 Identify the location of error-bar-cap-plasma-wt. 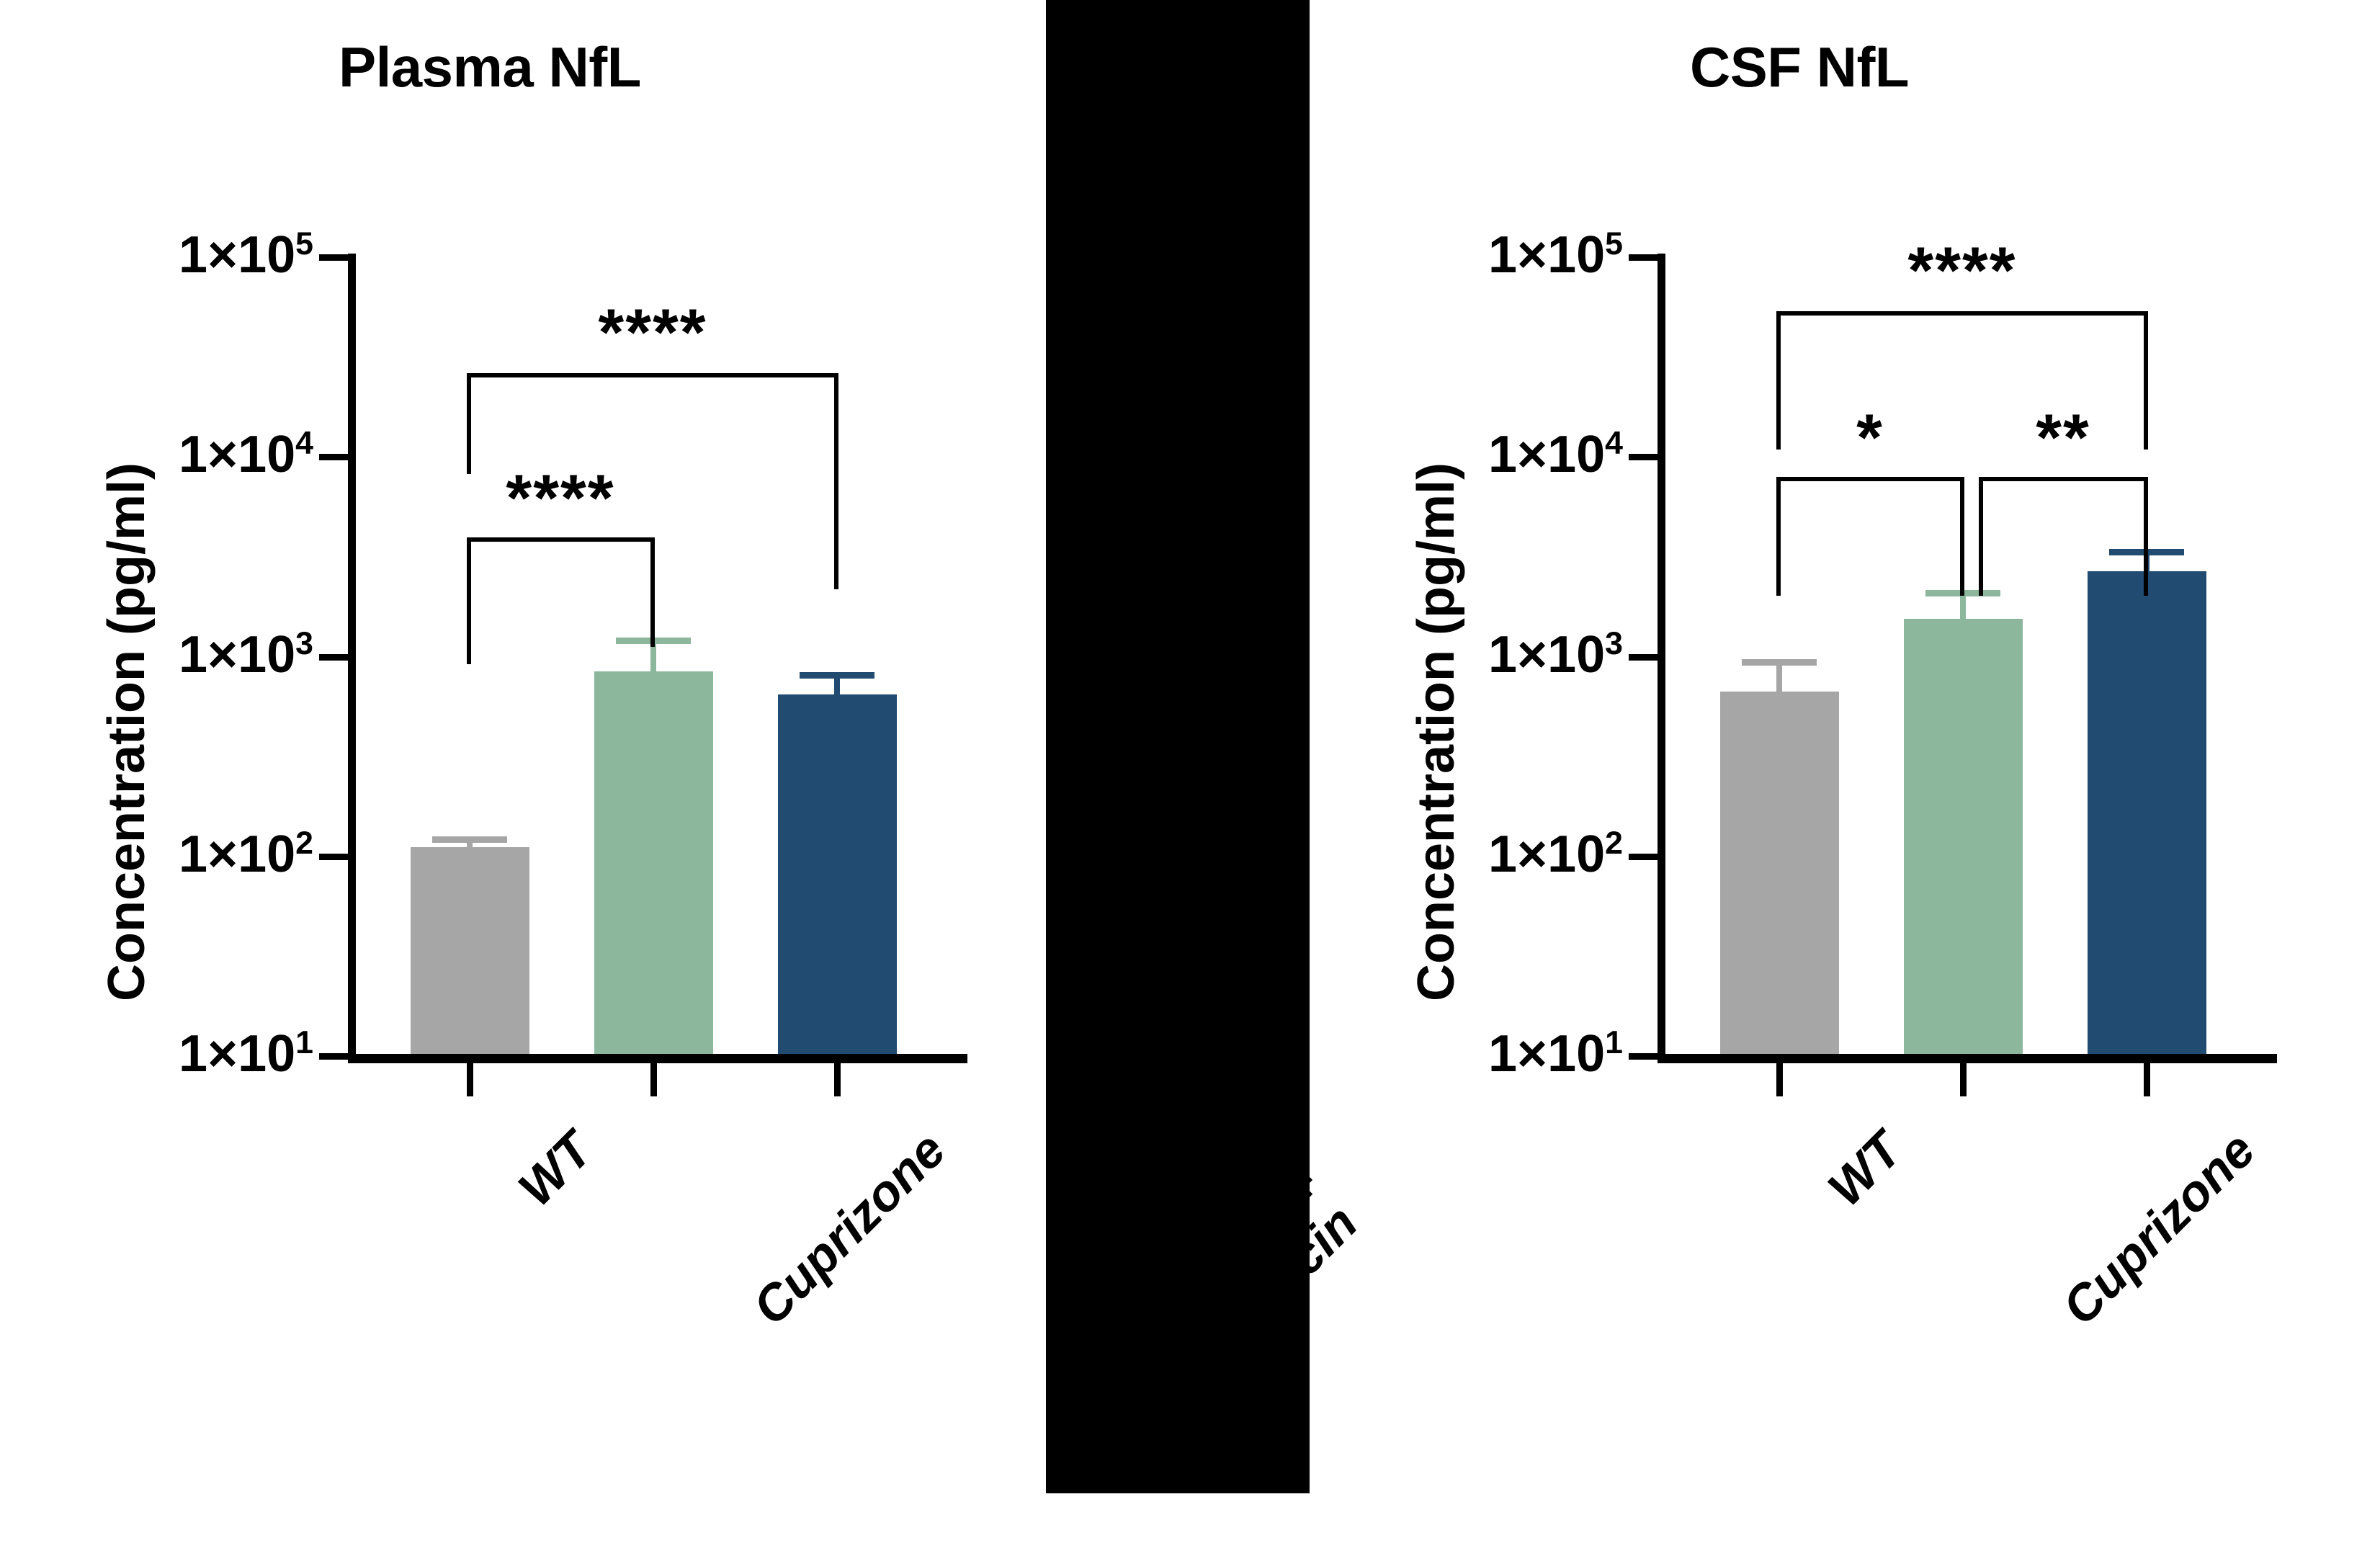
(469, 839).